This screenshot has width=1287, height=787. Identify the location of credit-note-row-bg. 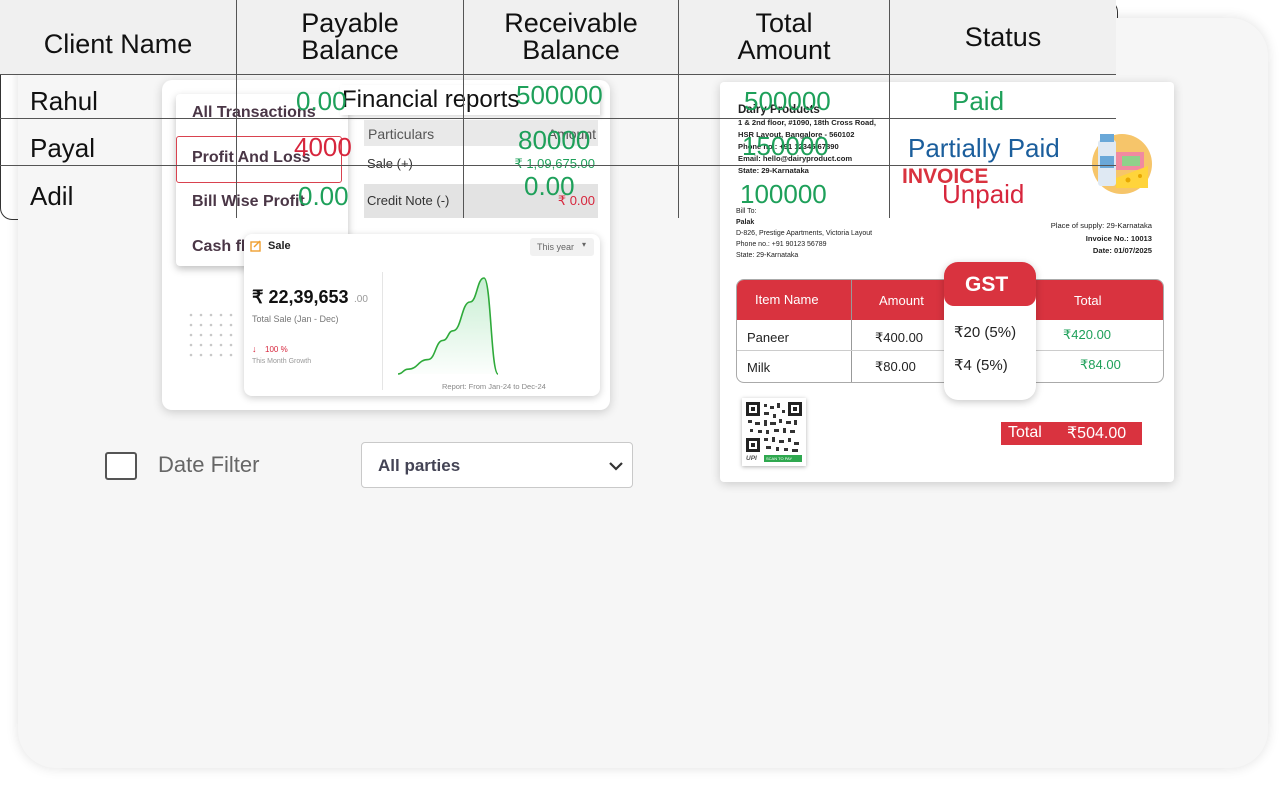
(481, 201).